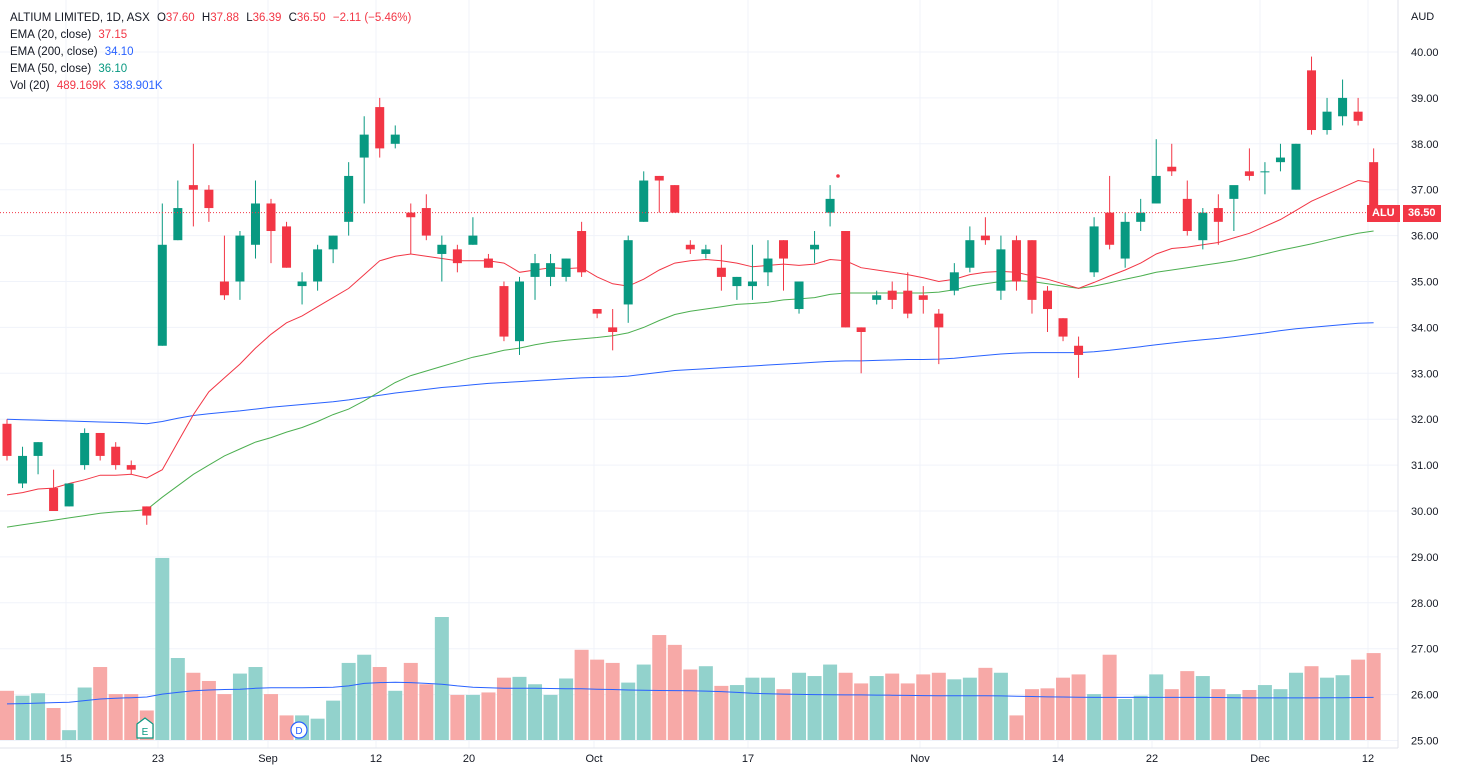 This screenshot has height=774, width=1457. Describe the element at coordinates (80, 18) in the screenshot. I see `symbol-title: ALTIUM LIMITED, 1D, ASX` at that location.